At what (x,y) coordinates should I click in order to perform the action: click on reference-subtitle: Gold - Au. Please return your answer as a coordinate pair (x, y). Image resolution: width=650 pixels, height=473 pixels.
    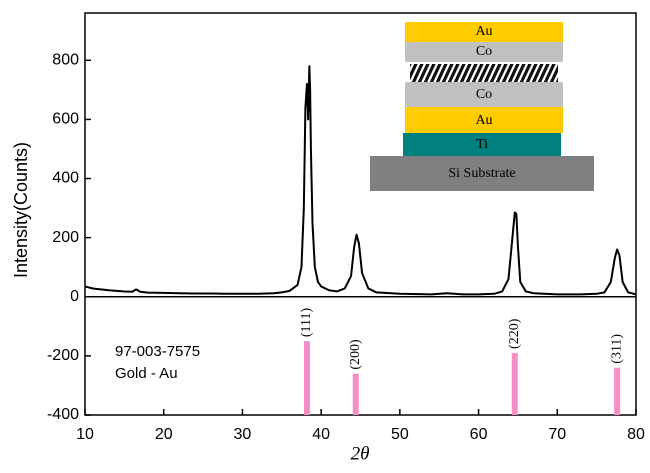
    Looking at the image, I should click on (146, 373).